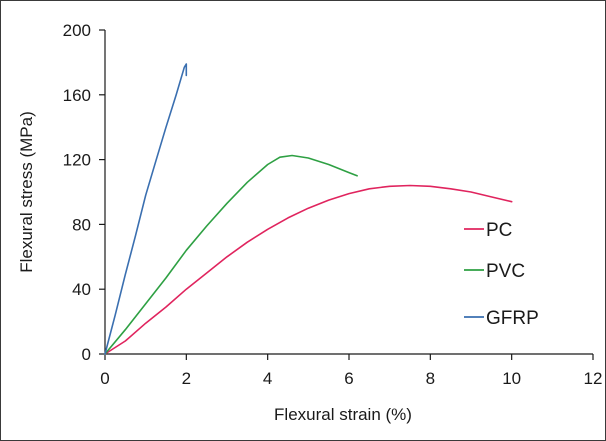  Describe the element at coordinates (593, 378) in the screenshot. I see `x-tick-label: 12` at that location.